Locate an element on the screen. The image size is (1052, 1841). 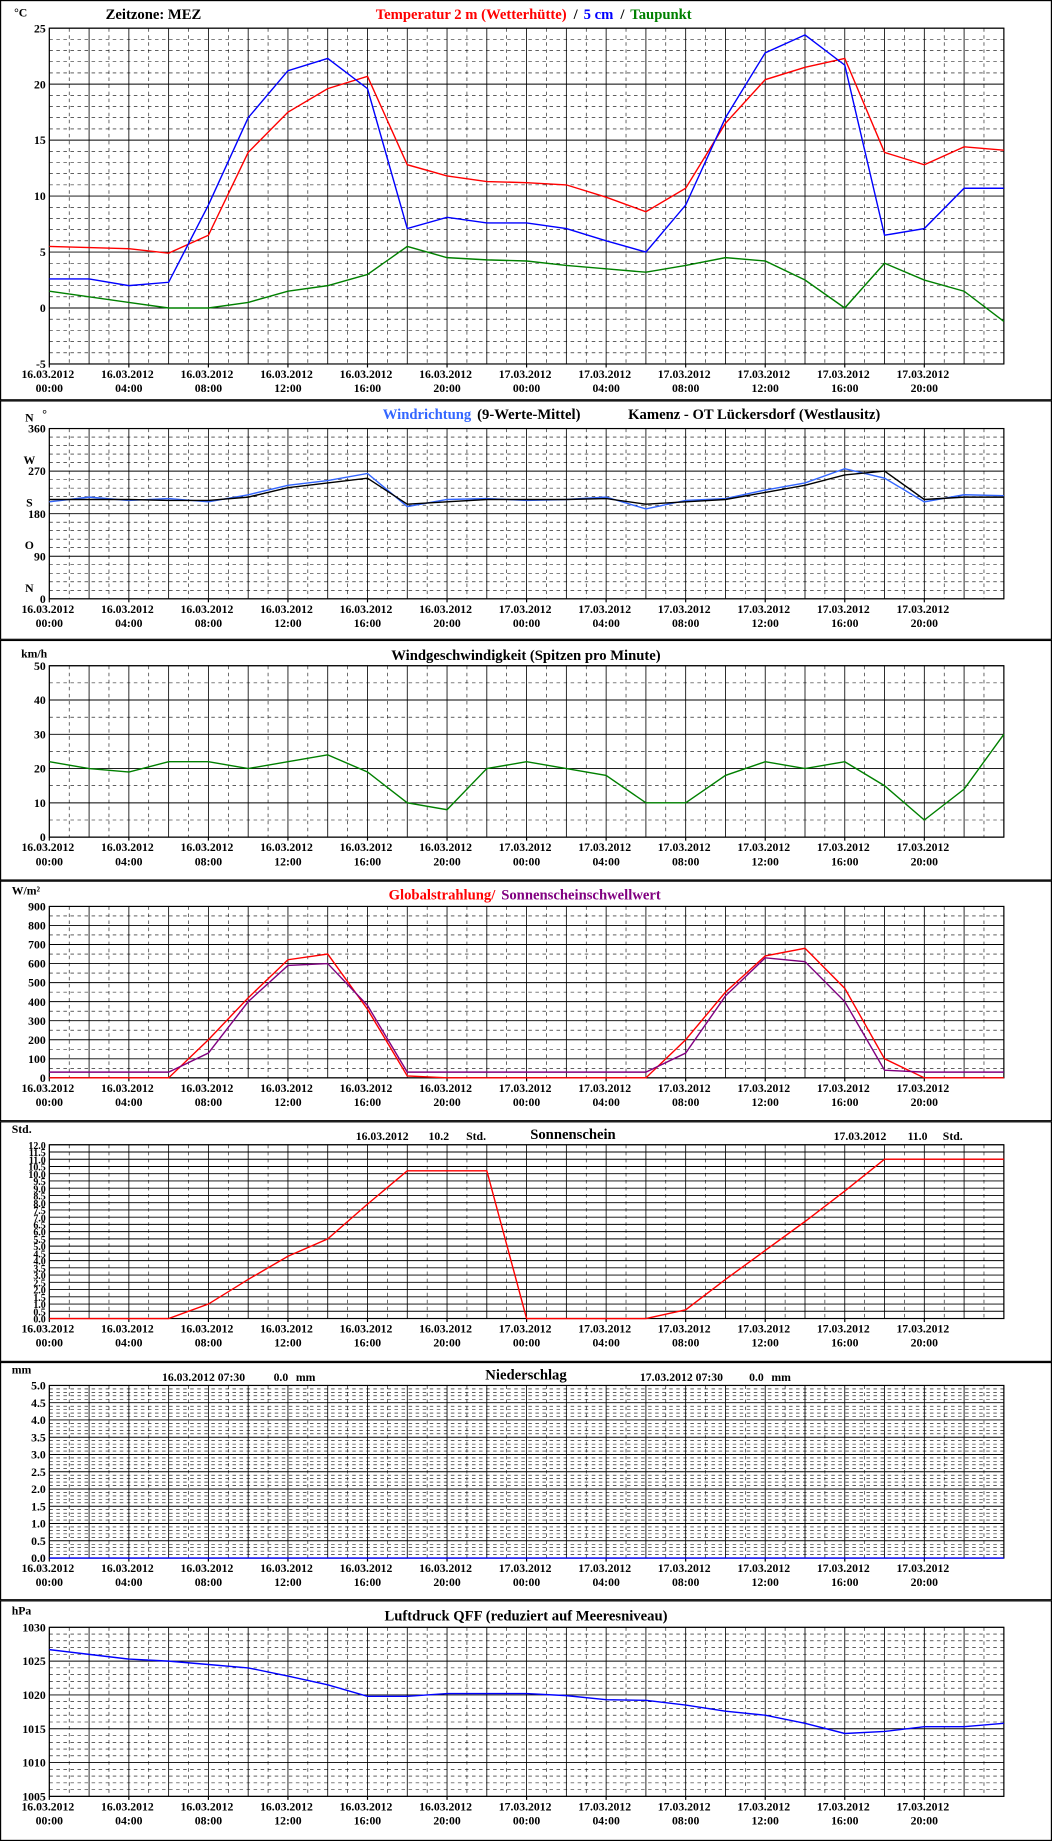
annotation: 0.0 is located at coordinates (756, 1377).